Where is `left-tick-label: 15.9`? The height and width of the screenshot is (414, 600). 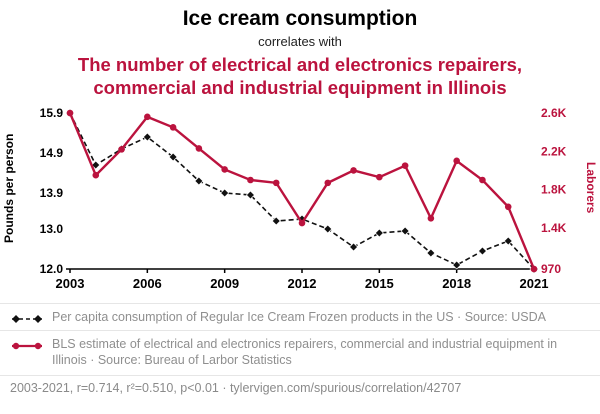 left-tick-label: 15.9 is located at coordinates (52, 113).